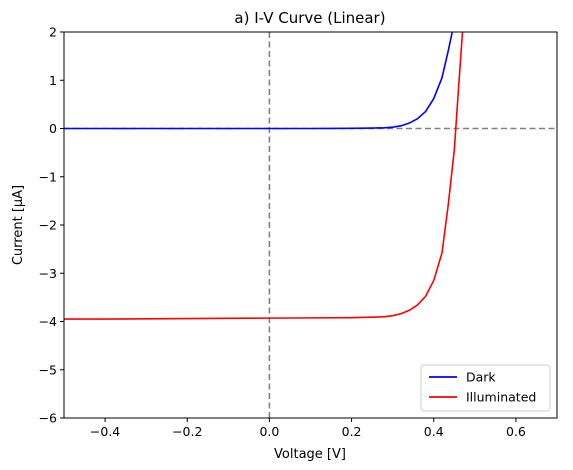 The width and height of the screenshot is (573, 470). Describe the element at coordinates (48, 225) in the screenshot. I see `y-tick-label: −2` at that location.